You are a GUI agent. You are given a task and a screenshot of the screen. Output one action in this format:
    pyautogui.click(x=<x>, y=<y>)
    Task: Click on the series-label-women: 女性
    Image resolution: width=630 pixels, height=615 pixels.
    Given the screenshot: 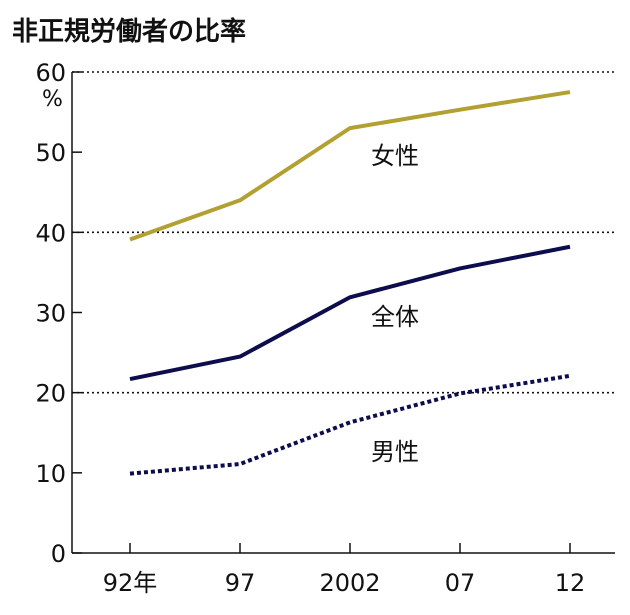 What is the action you would take?
    pyautogui.click(x=395, y=156)
    